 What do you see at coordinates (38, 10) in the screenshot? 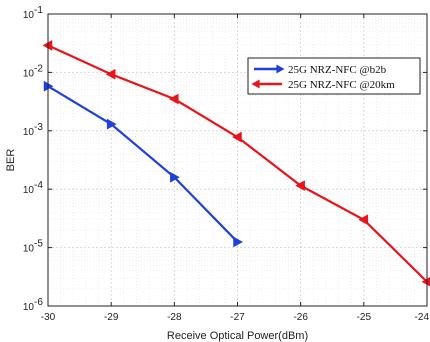
I see `y-tick-exponent: -1` at bounding box center [38, 10].